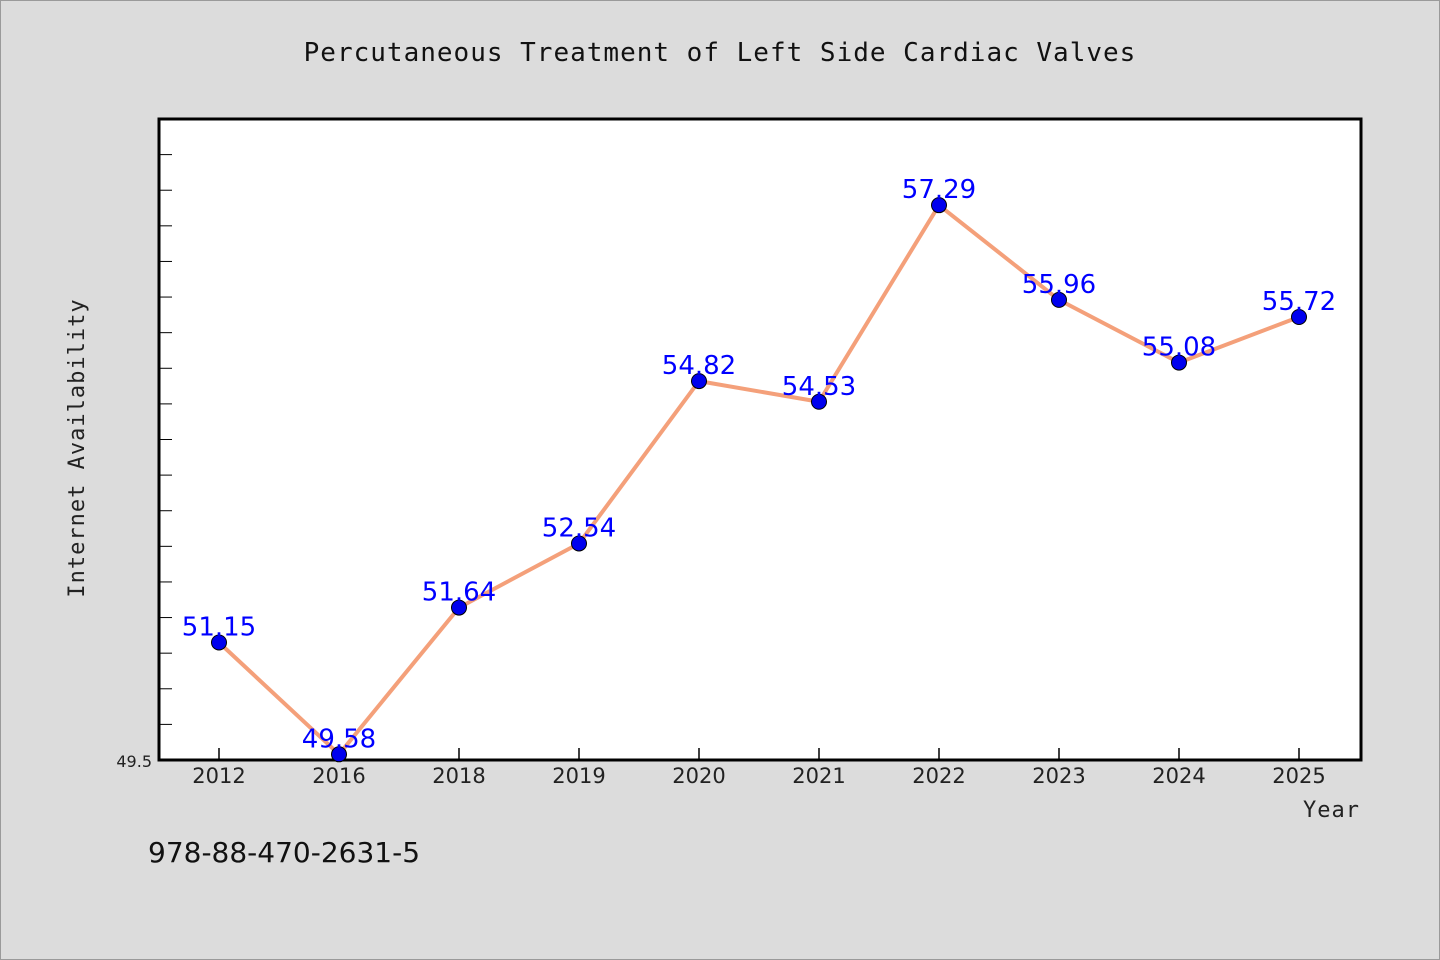 Image resolution: width=1440 pixels, height=960 pixels. What do you see at coordinates (219, 627) in the screenshot?
I see `data-label: 51.15` at bounding box center [219, 627].